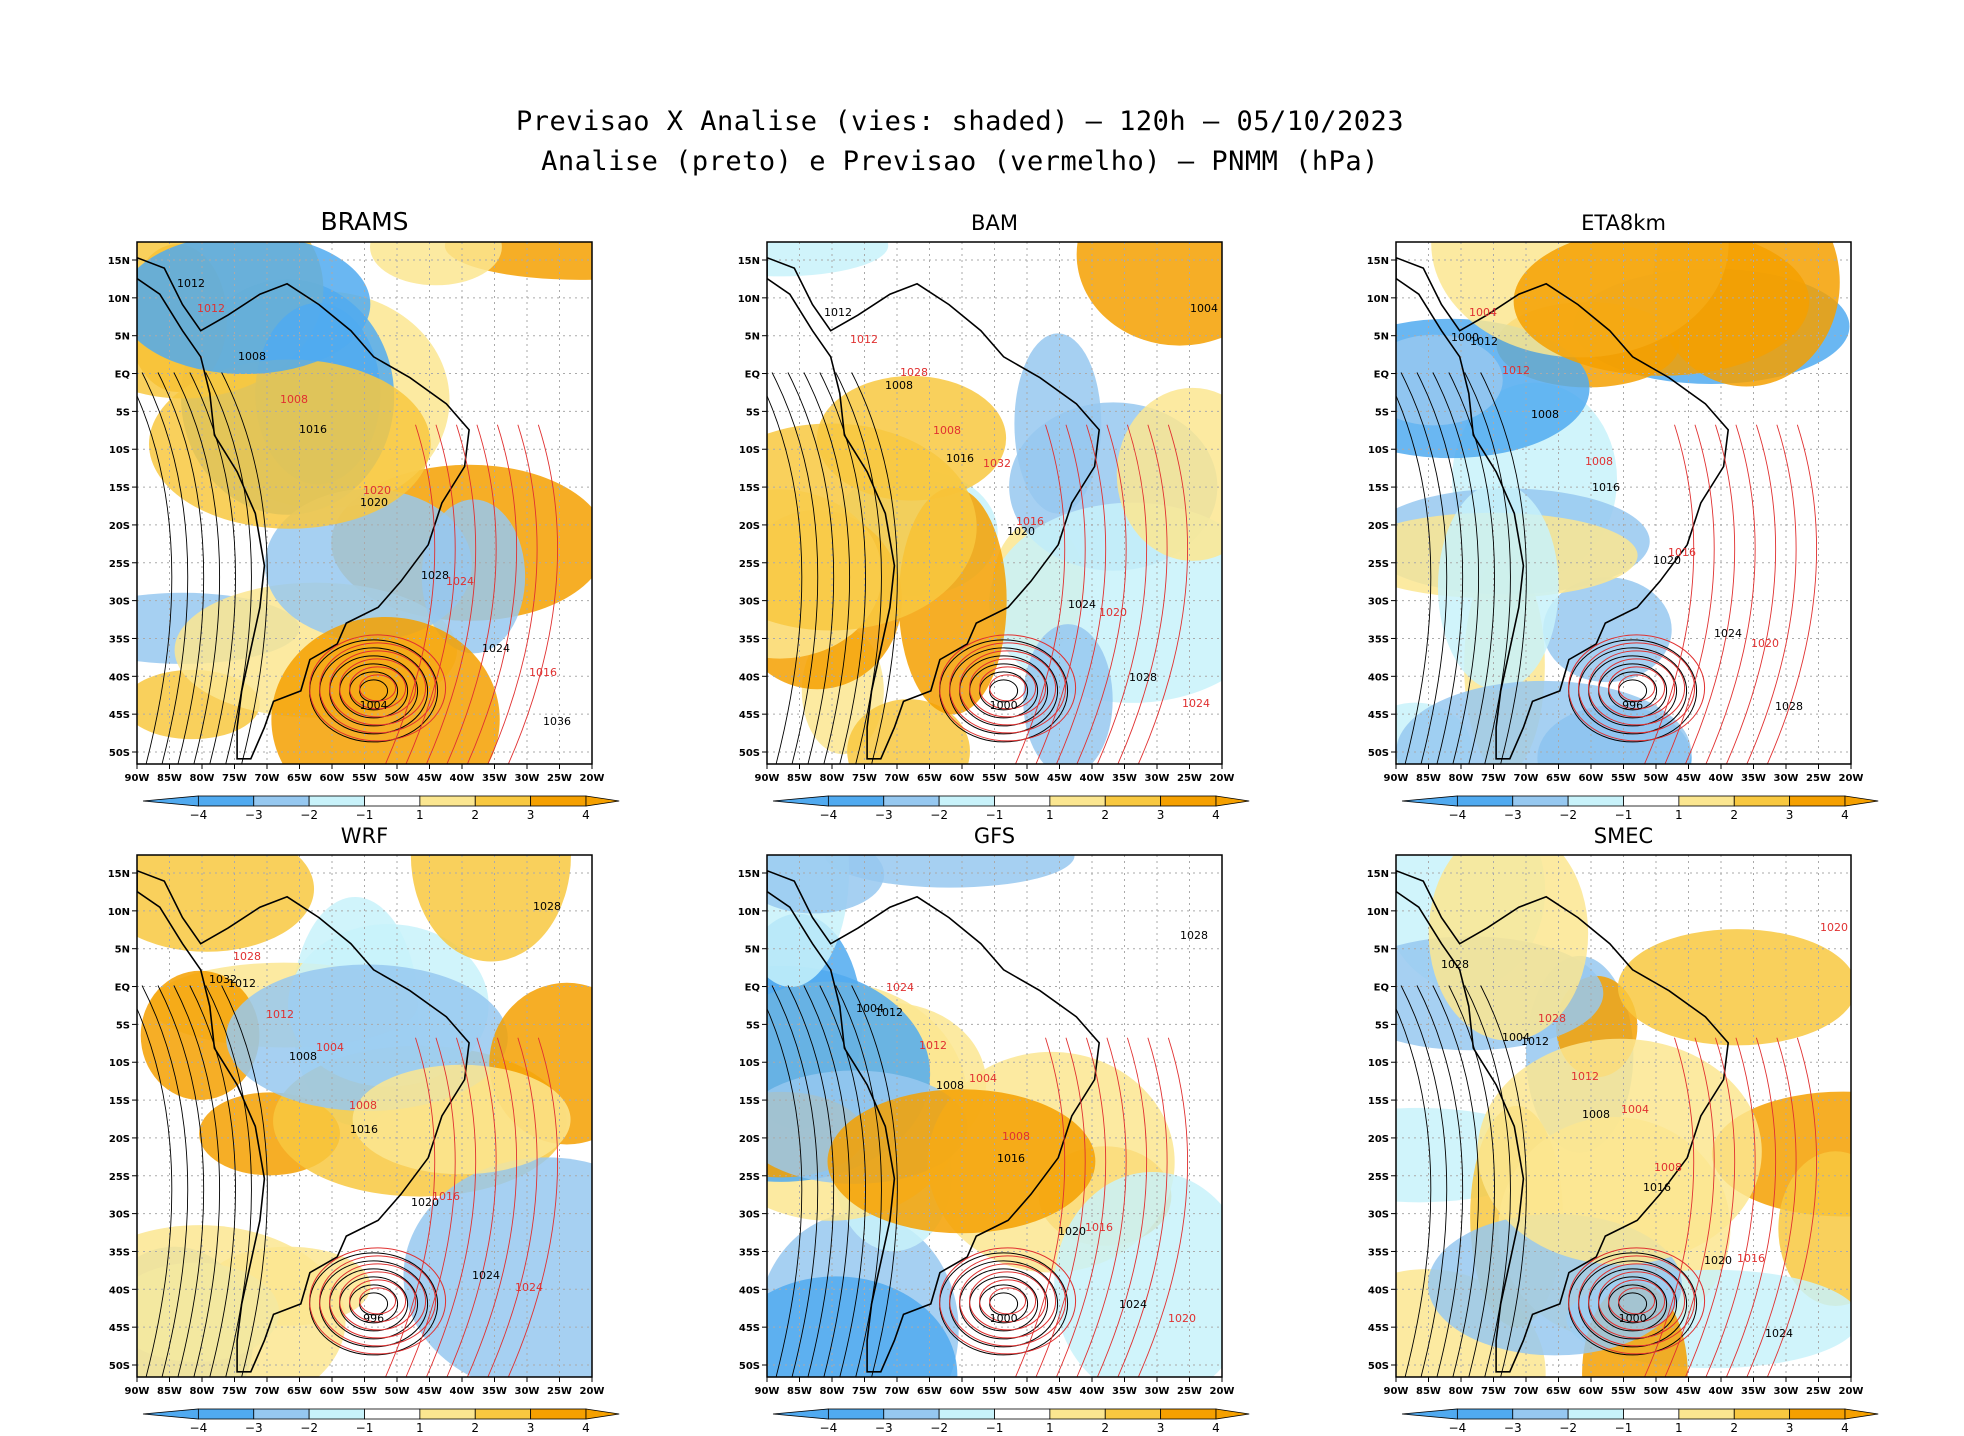  Describe the element at coordinates (1516, 1037) in the screenshot. I see `analysis-contour-label: 1004` at that location.